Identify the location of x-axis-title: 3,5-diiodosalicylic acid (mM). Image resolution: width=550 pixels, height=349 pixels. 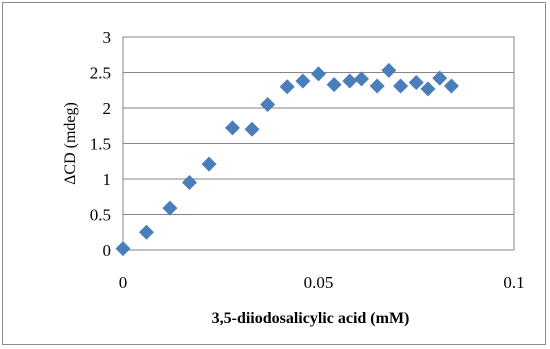
(311, 318).